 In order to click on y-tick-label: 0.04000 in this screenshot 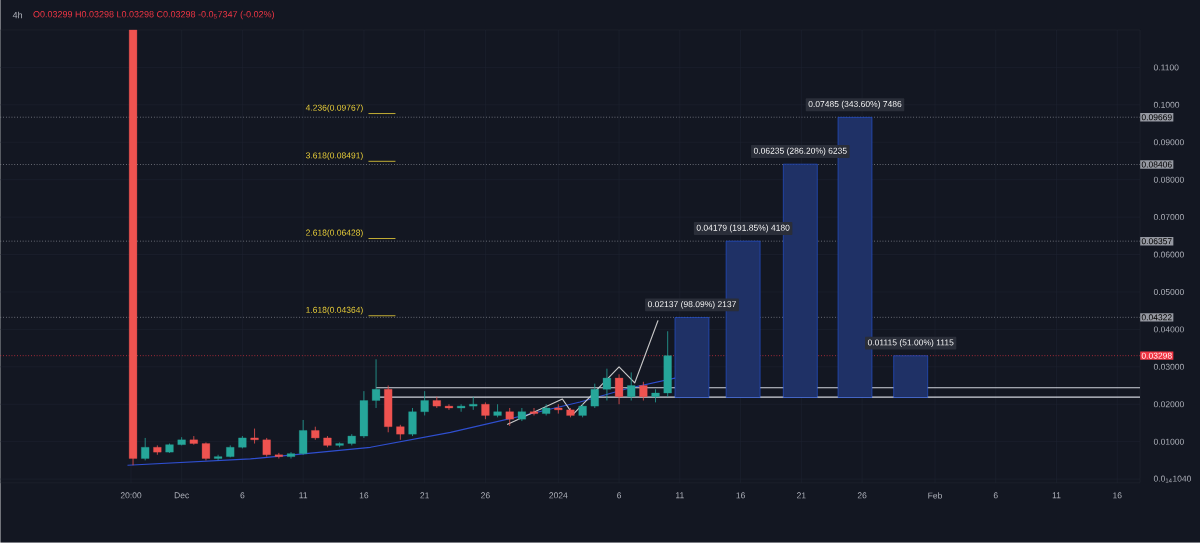, I will do `click(1168, 329)`.